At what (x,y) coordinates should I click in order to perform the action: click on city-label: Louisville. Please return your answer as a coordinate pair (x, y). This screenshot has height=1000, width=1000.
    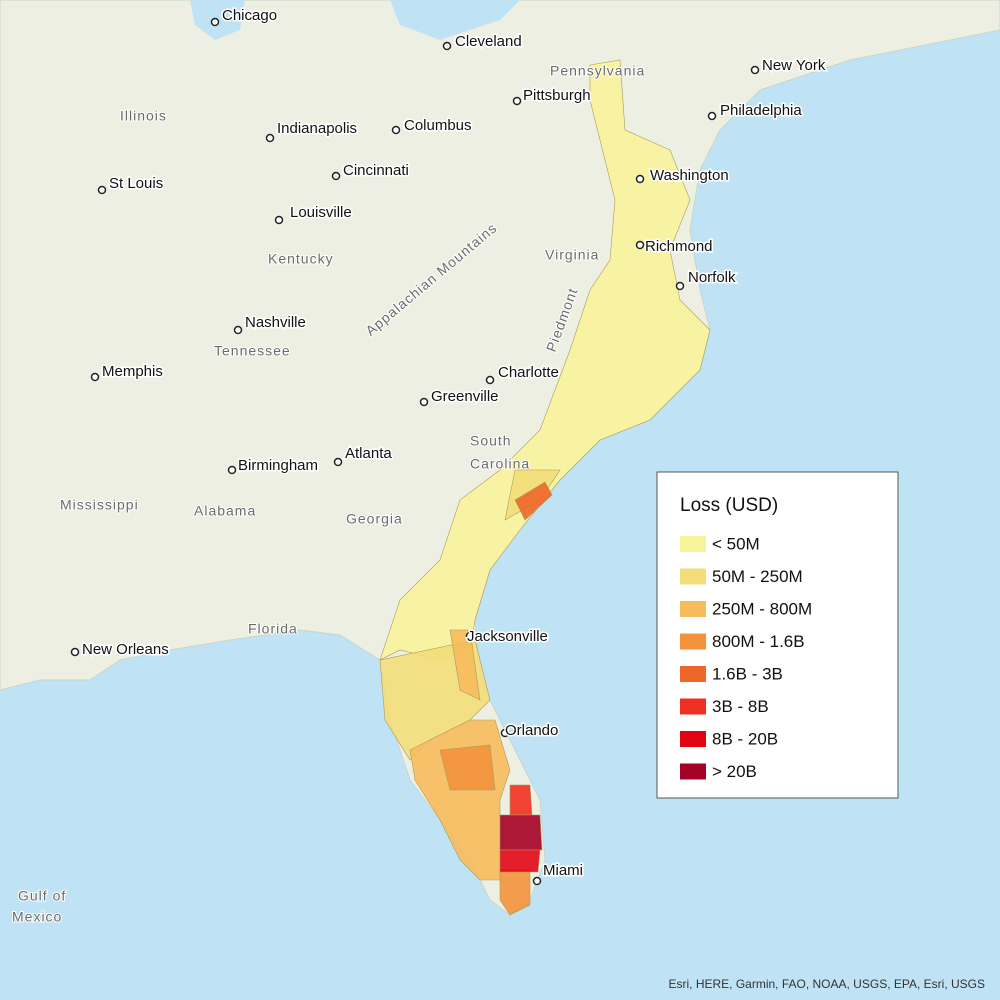
    Looking at the image, I should click on (321, 212).